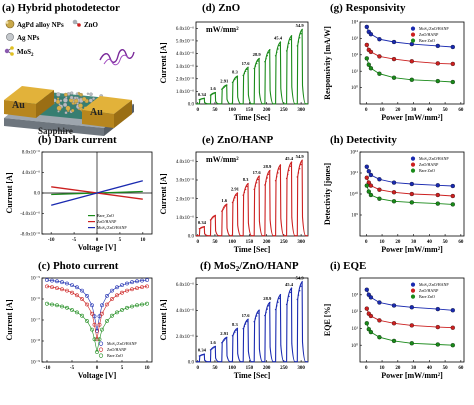  Describe the element at coordinates (252, 249) in the screenshot. I see `x-axis-label-e: Time [Sec]` at that location.